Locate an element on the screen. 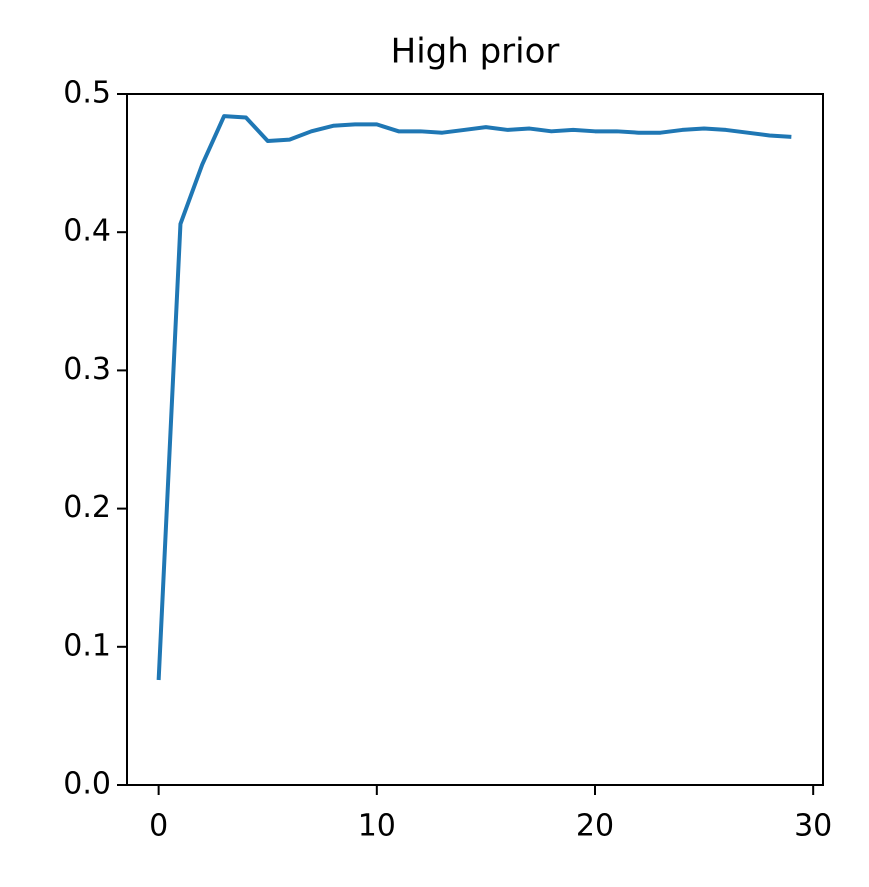 The width and height of the screenshot is (869, 887). y-tick-label: 0.1 is located at coordinates (87, 645).